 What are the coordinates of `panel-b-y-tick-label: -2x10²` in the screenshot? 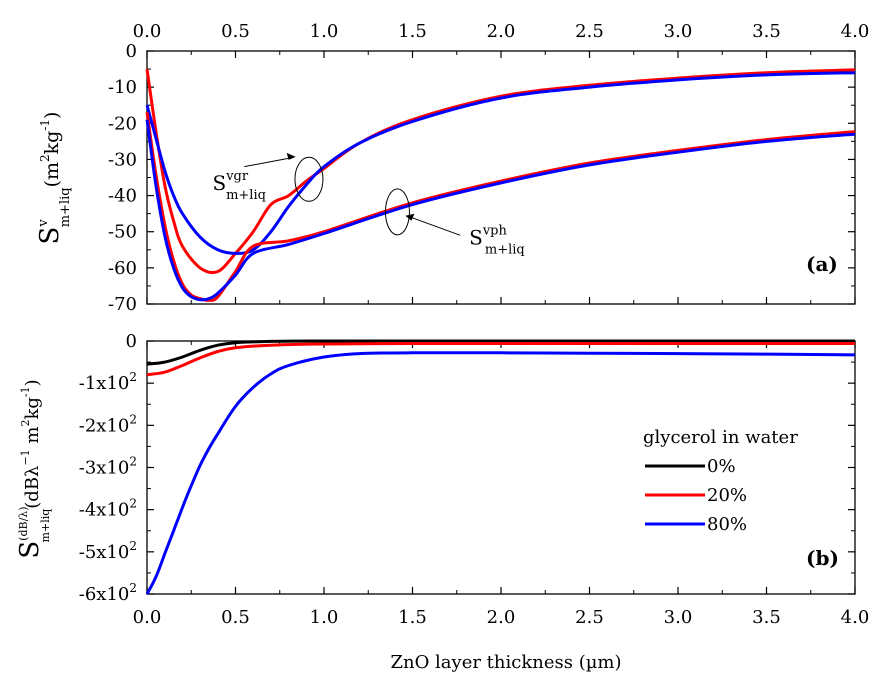 It's located at (108, 424).